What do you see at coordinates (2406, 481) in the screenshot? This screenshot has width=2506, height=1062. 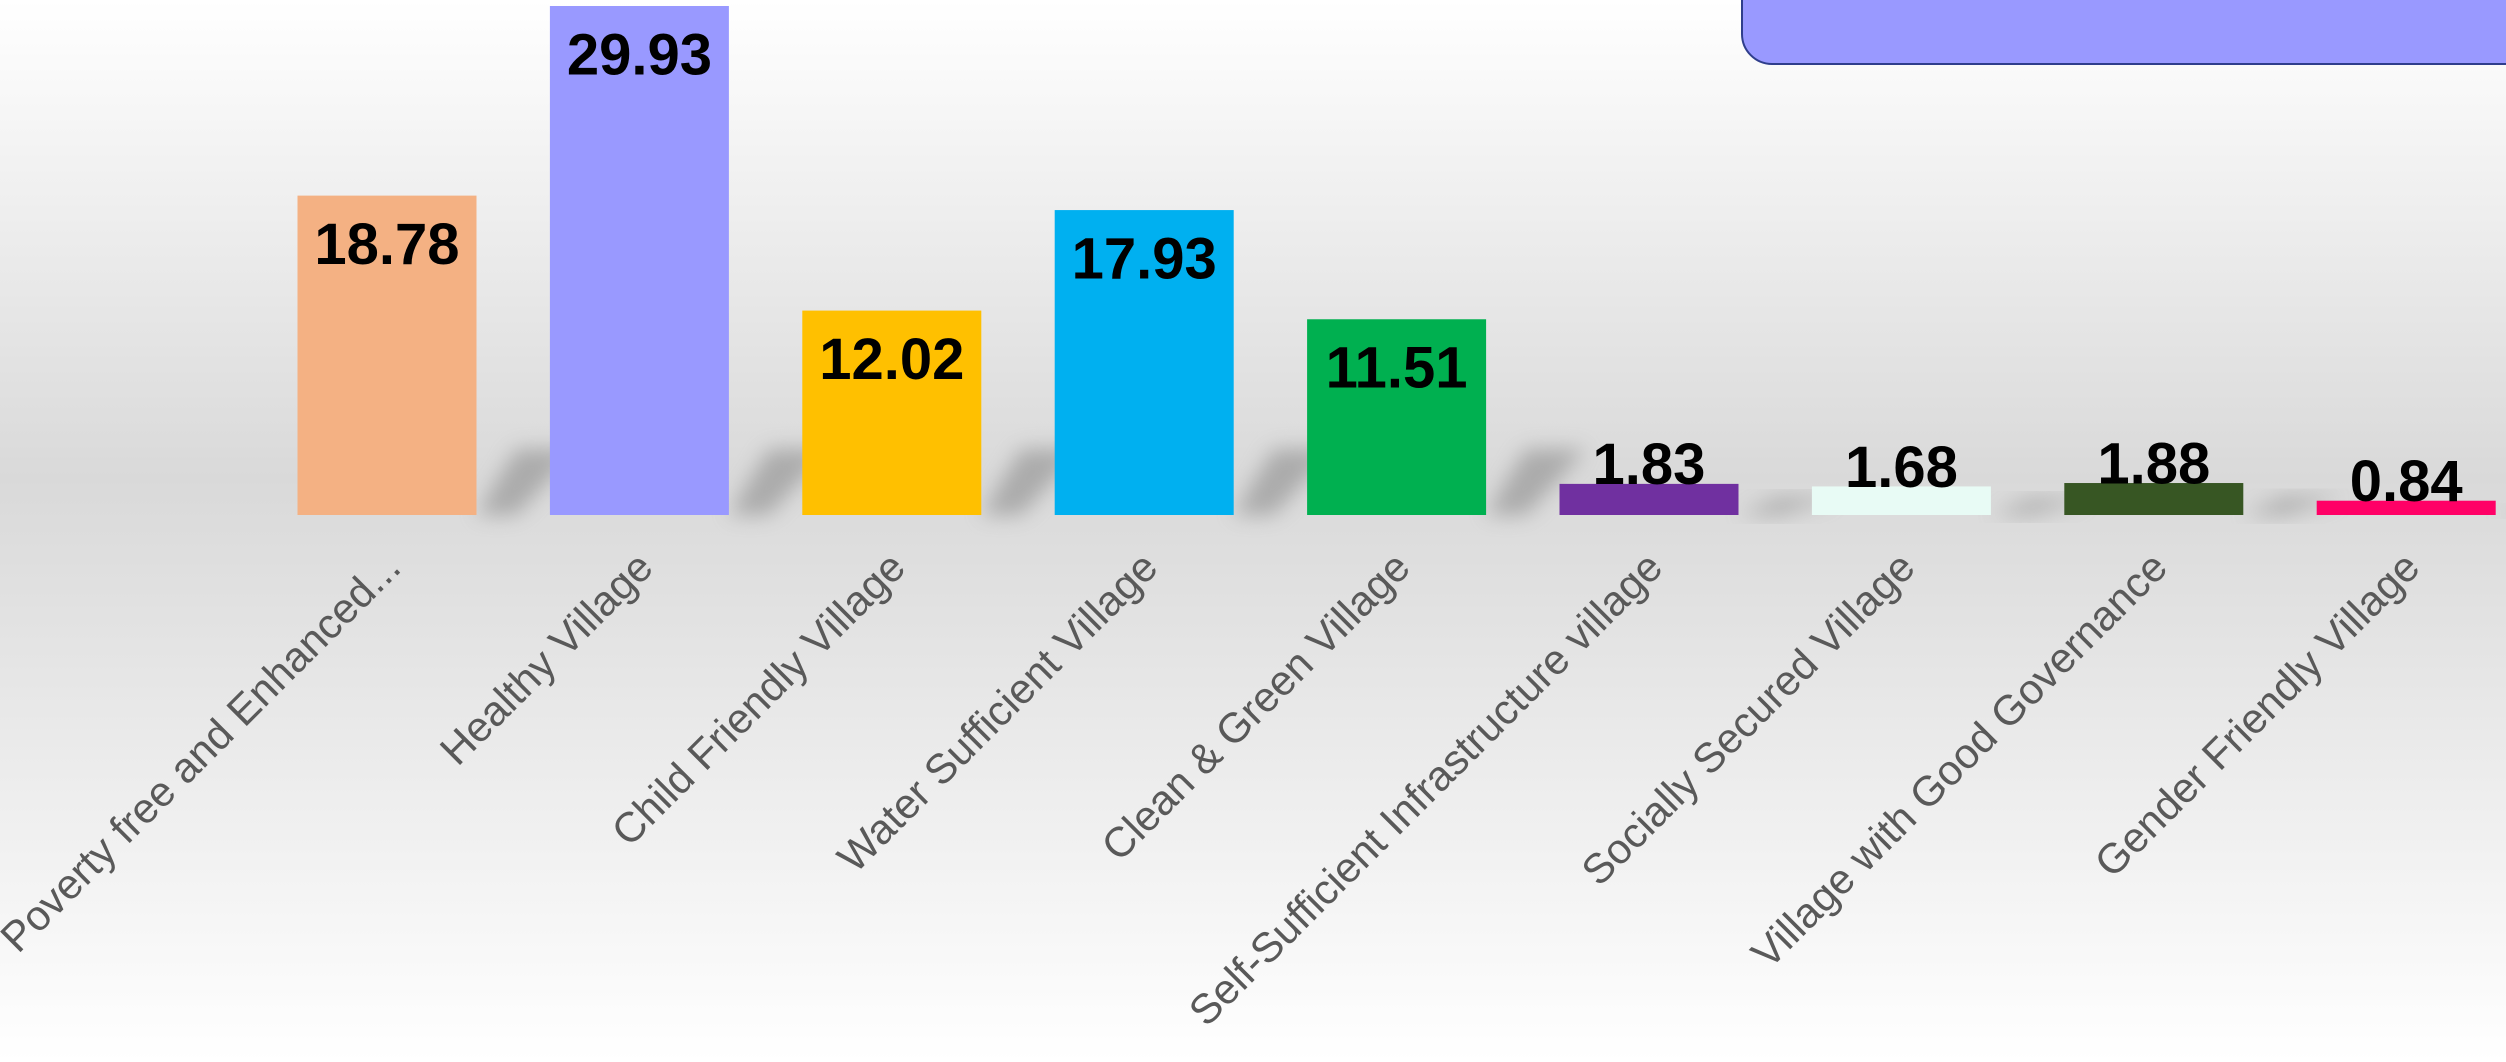 I see `data-label: 0.84` at bounding box center [2406, 481].